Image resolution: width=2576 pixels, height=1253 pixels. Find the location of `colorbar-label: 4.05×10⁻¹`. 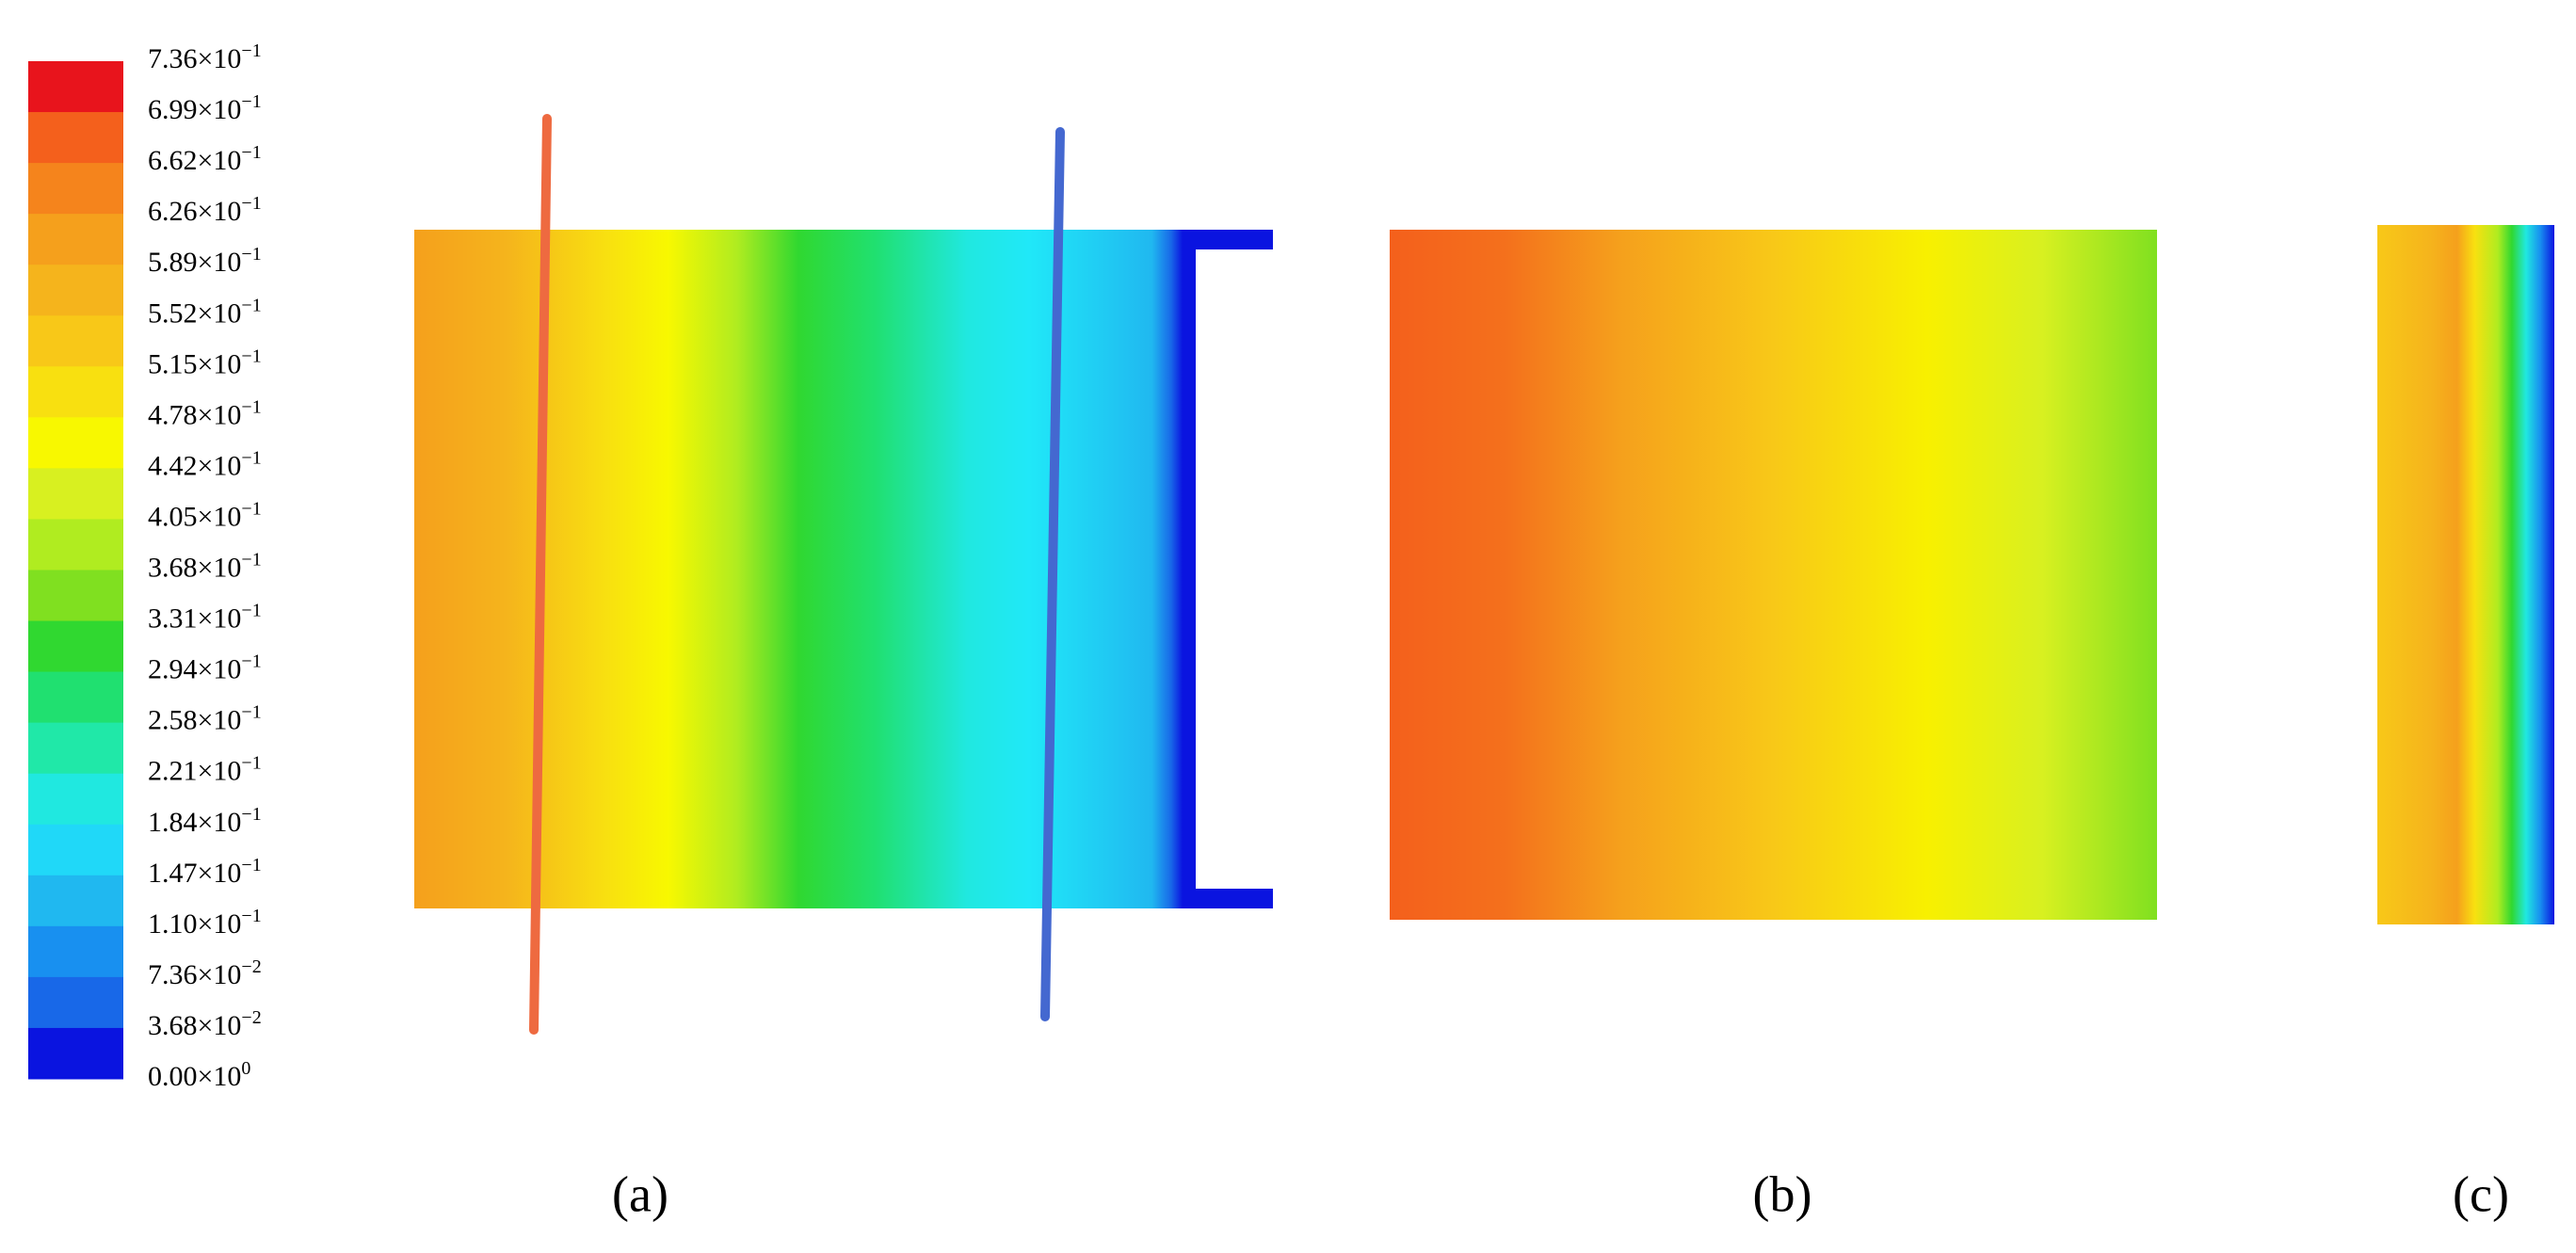

colorbar-label: 4.05×10⁻¹ is located at coordinates (205, 515).